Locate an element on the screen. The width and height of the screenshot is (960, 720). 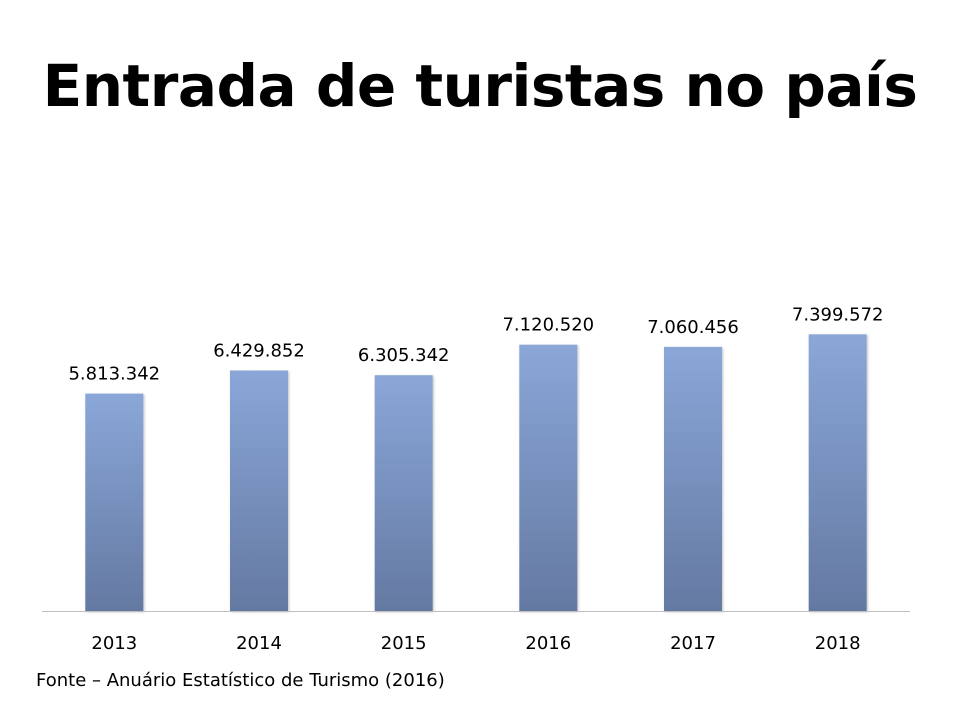
x-tick-label-2018: 2018 is located at coordinates (838, 643).